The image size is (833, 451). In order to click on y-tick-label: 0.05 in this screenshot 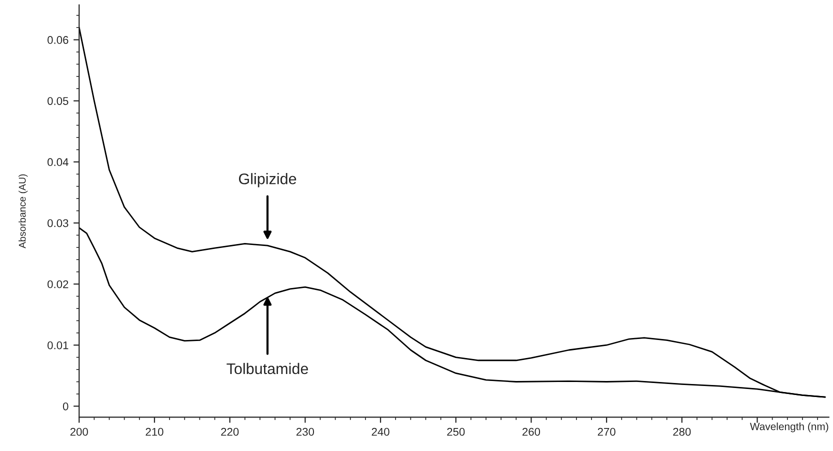, I will do `click(58, 101)`.